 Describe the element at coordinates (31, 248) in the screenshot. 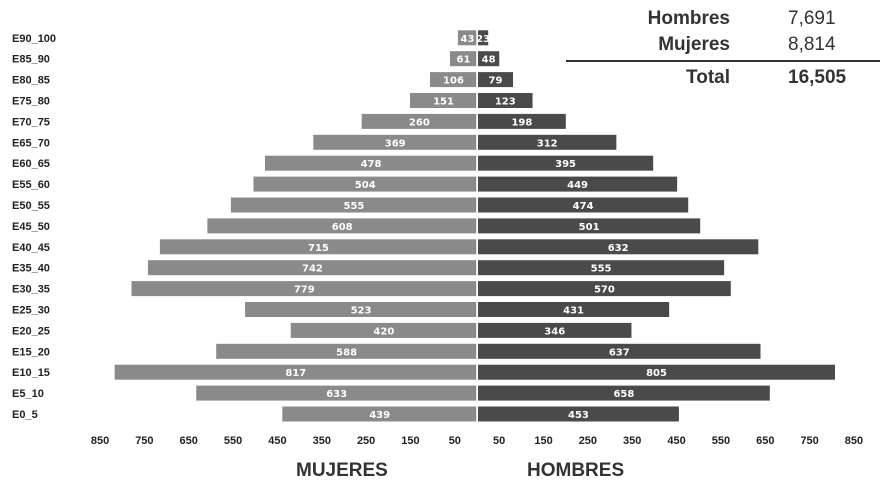

I see `category-label: E40_45` at that location.